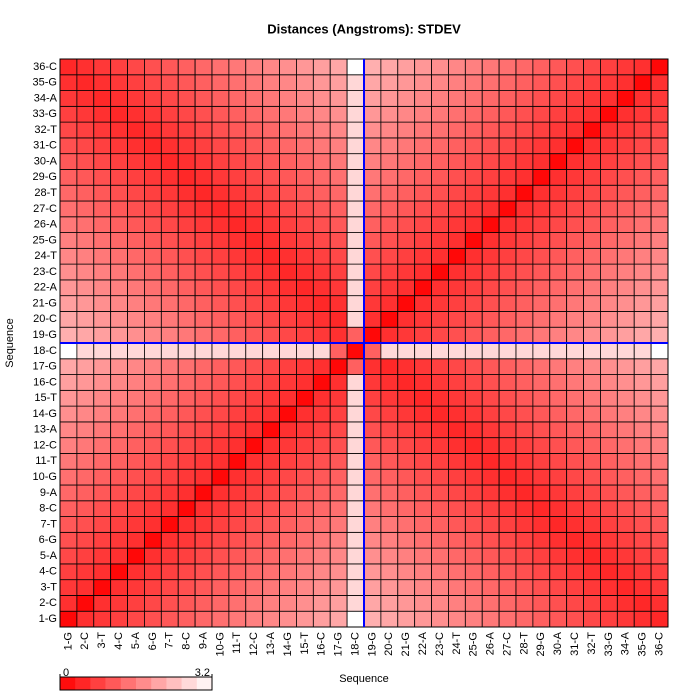  Describe the element at coordinates (45, 177) in the screenshot. I see `y-tick-label: 29-G` at that location.